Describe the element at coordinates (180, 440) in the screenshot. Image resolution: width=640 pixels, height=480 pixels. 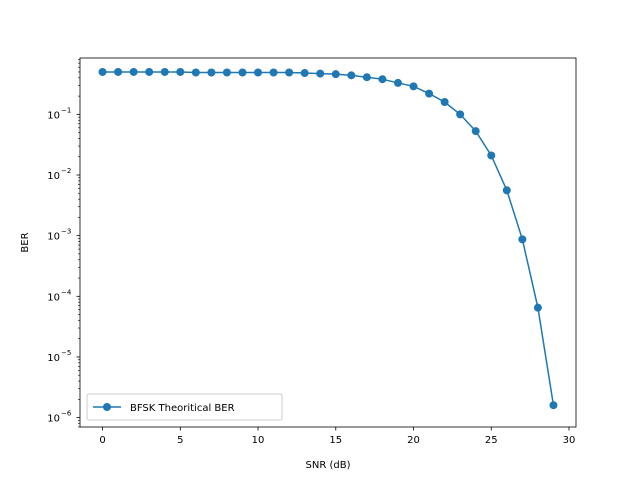
I see `x-tick-label: 5` at that location.